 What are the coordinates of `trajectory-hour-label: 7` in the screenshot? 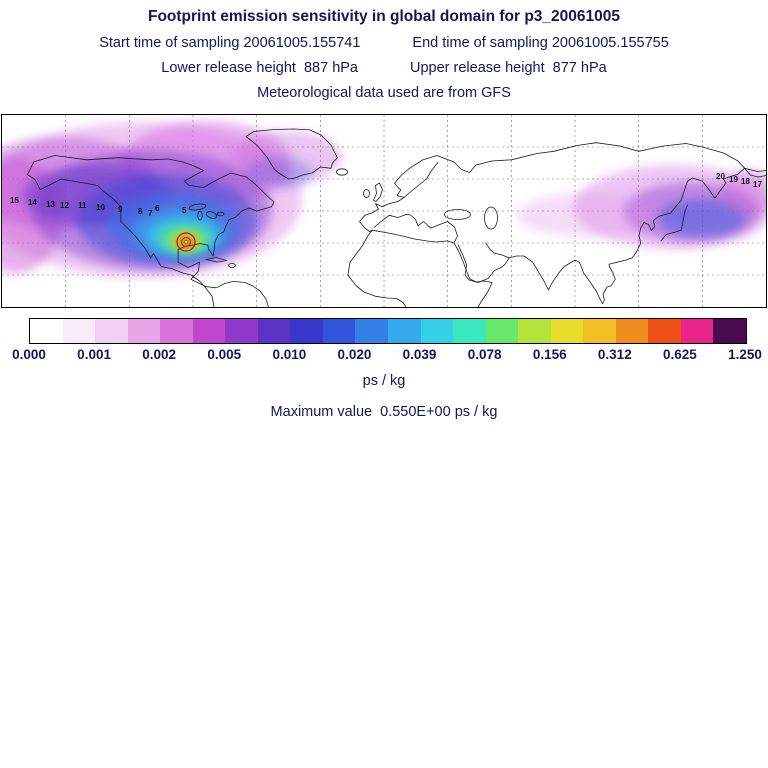 It's located at (150, 213).